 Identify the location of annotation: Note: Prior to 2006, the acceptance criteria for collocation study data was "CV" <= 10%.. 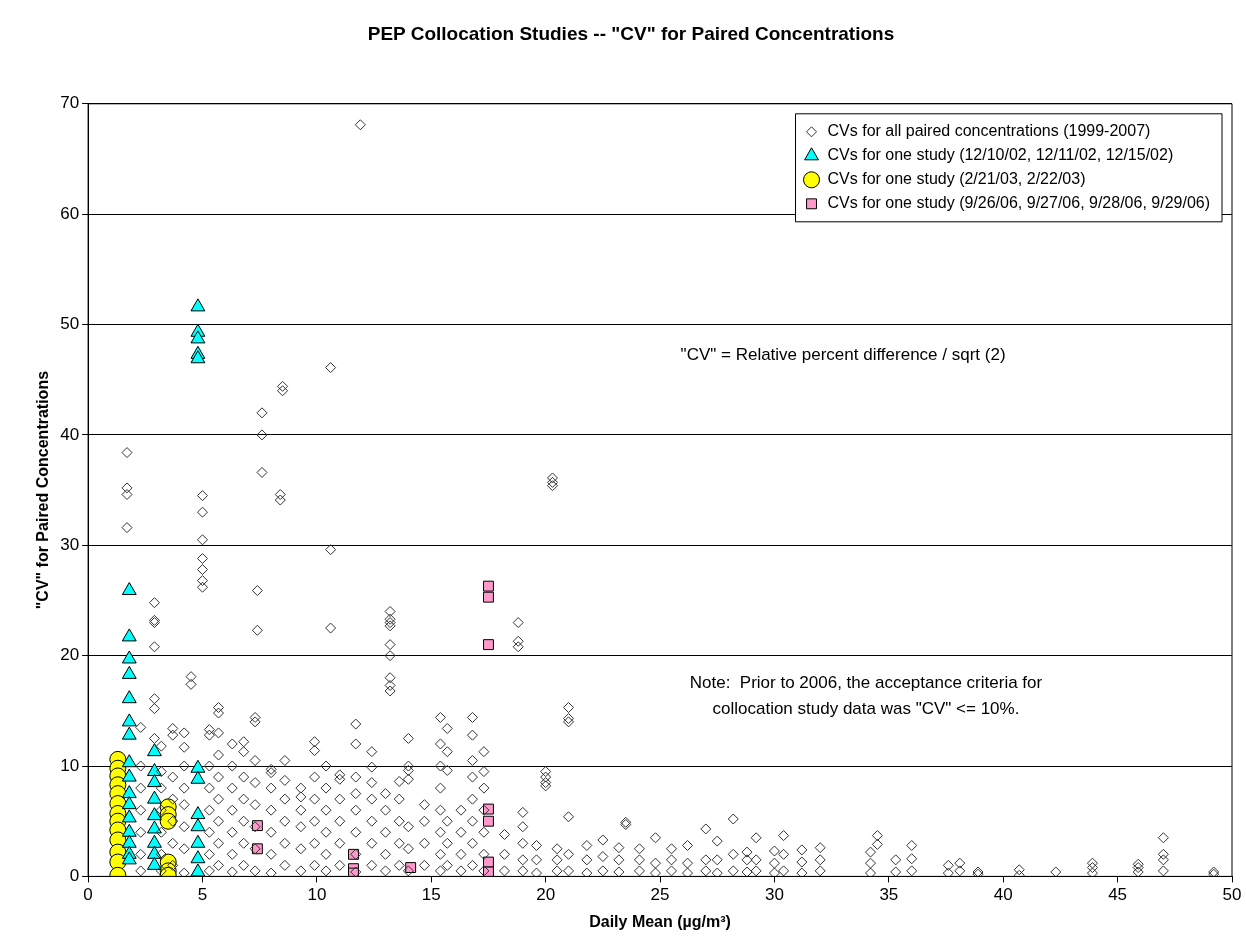
(866, 695).